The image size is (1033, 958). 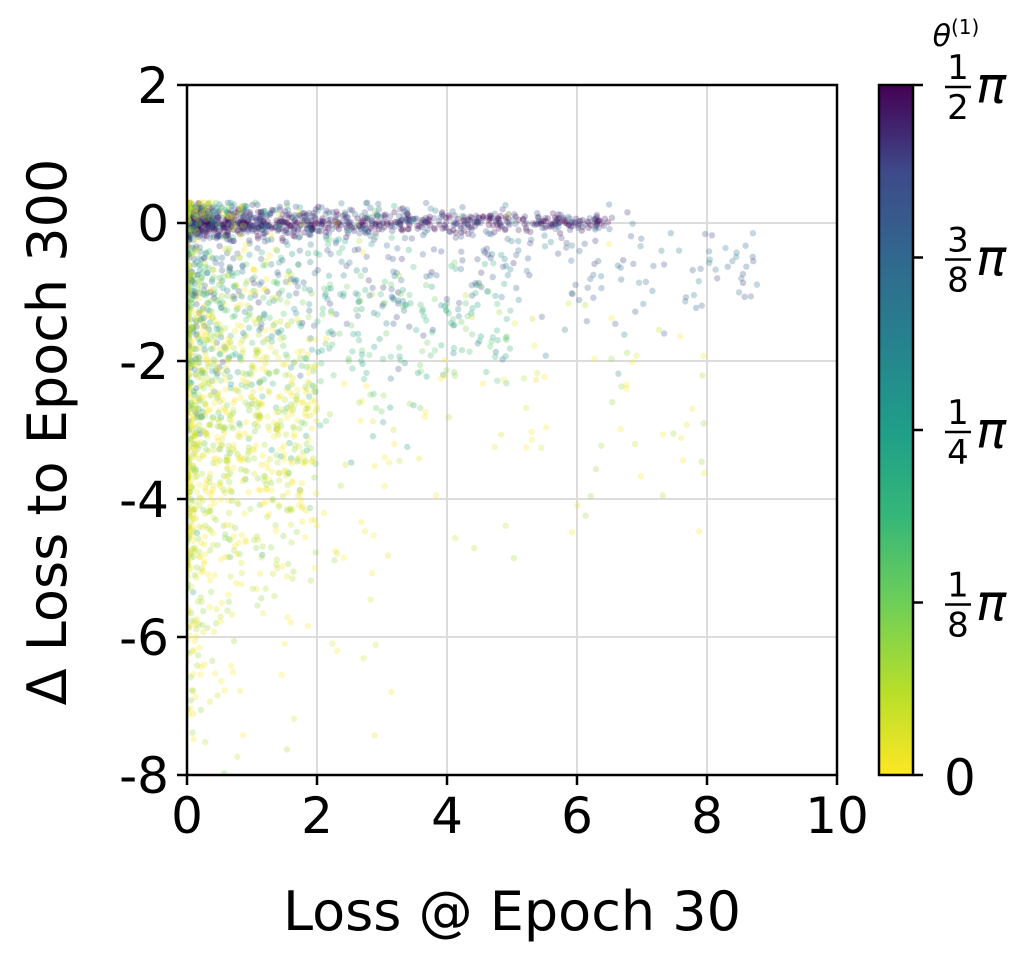 What do you see at coordinates (958, 586) in the screenshot?
I see `fraction-numerator: 1` at bounding box center [958, 586].